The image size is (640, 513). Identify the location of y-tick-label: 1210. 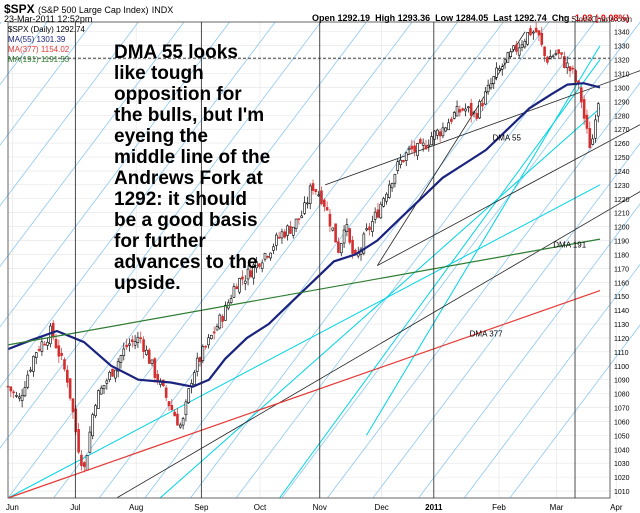
(622, 214).